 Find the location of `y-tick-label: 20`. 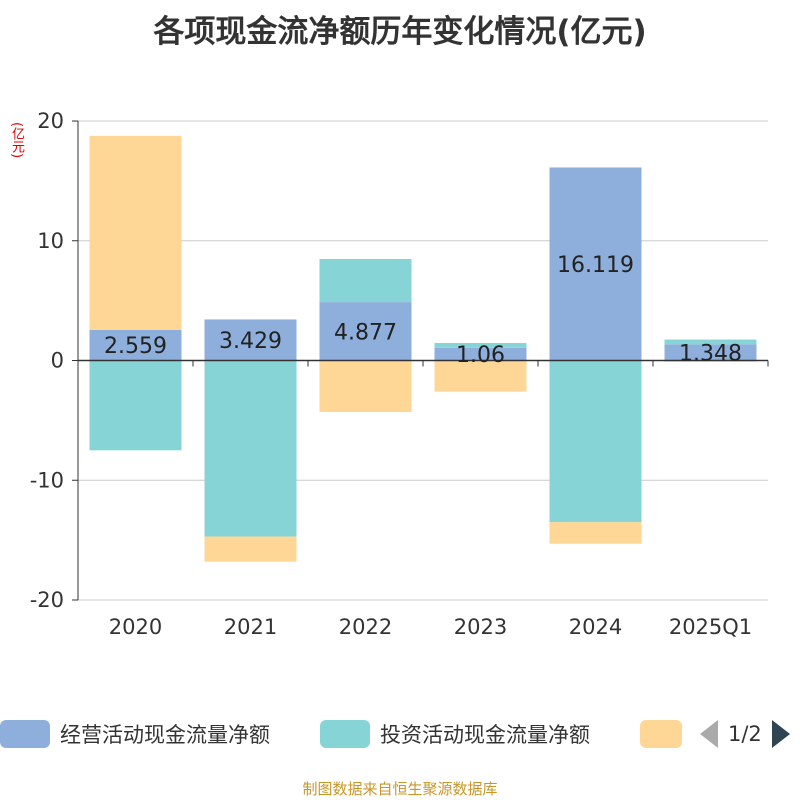

y-tick-label: 20 is located at coordinates (50, 121).